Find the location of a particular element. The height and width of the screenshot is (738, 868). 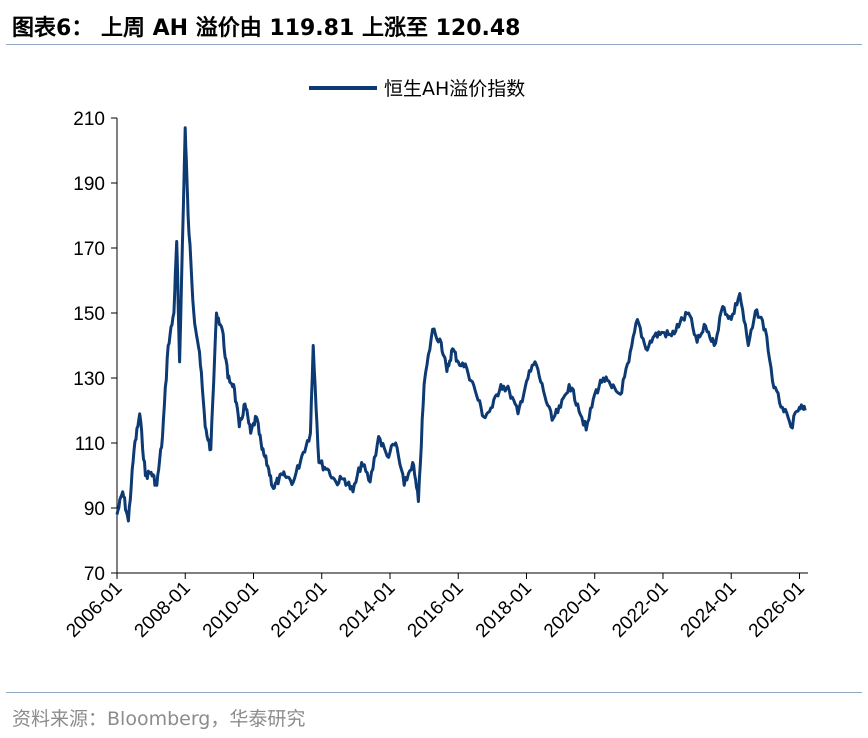

x-tick-label: 2018-01 is located at coordinates (504, 610).